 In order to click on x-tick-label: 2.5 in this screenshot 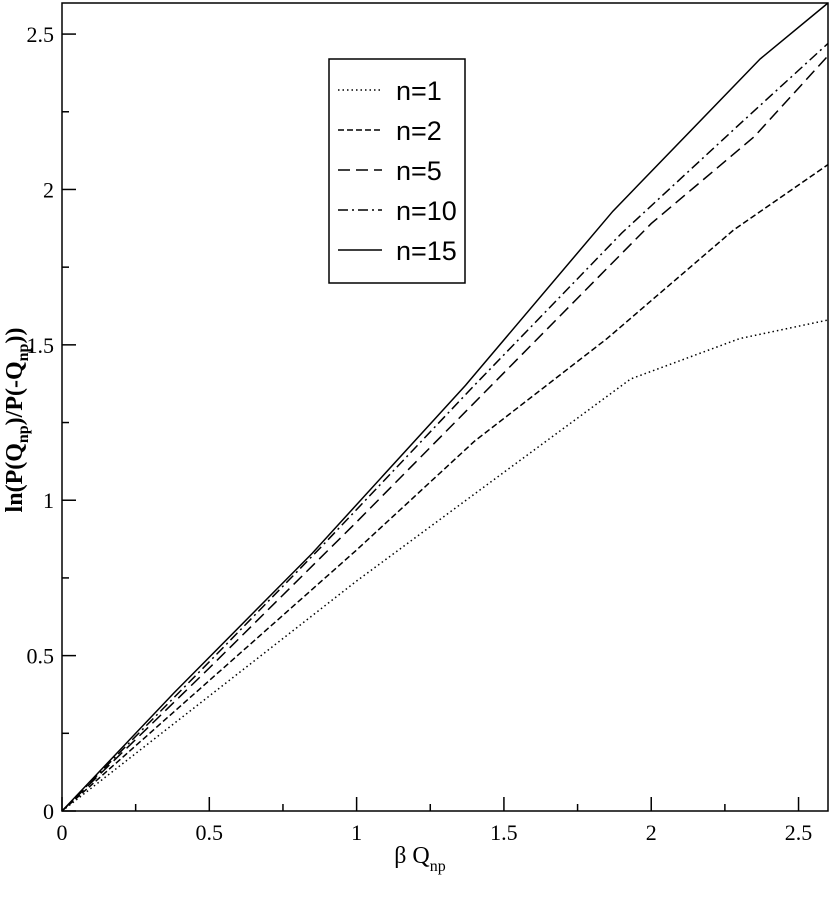, I will do `click(799, 832)`.